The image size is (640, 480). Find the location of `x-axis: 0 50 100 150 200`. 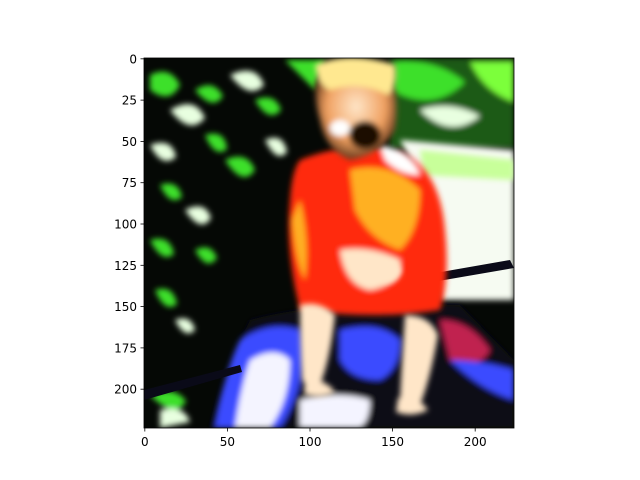

x-axis: 0 50 100 150 200 is located at coordinates (314, 438).